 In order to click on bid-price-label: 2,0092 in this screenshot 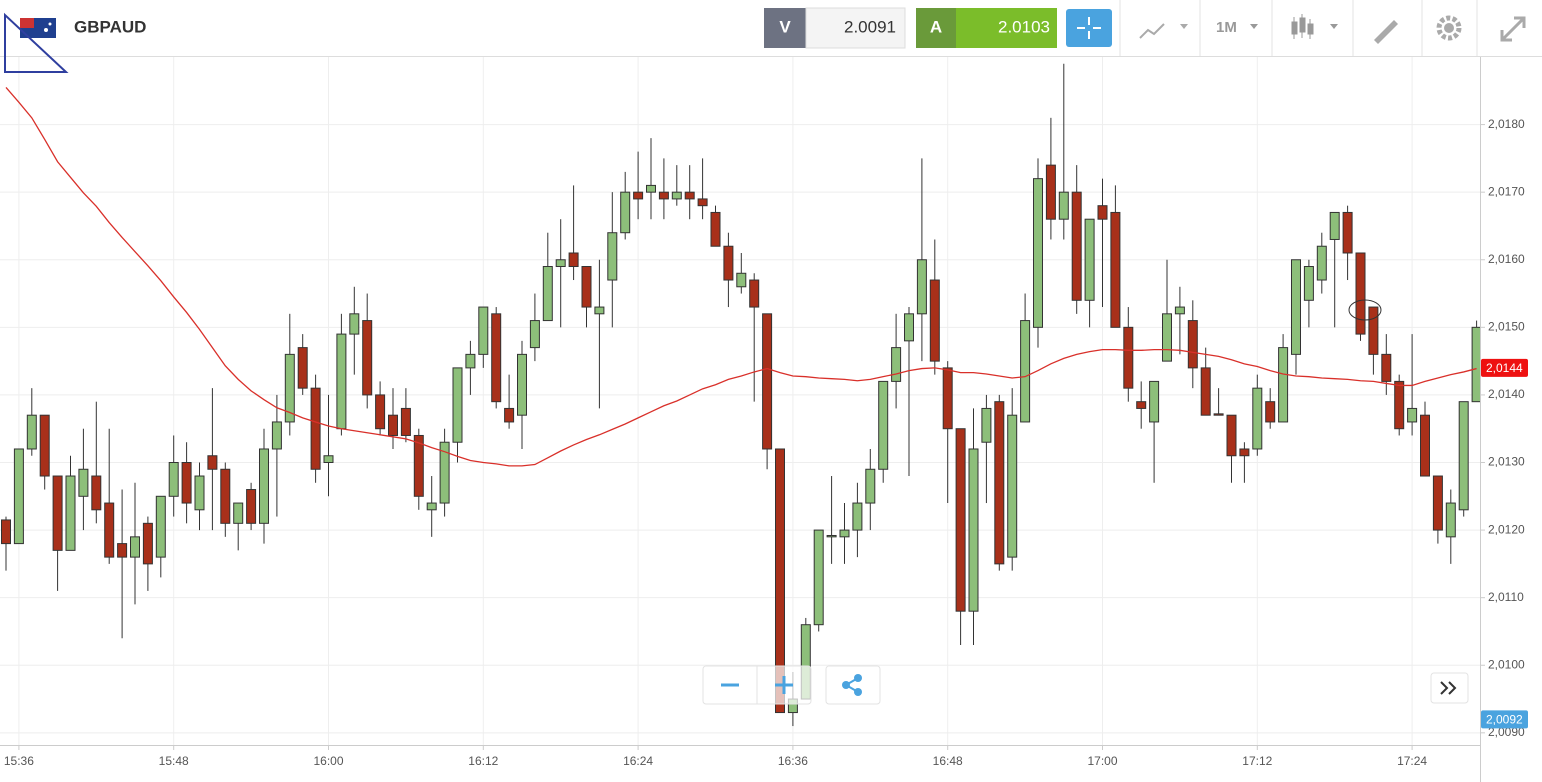, I will do `click(1504, 719)`.